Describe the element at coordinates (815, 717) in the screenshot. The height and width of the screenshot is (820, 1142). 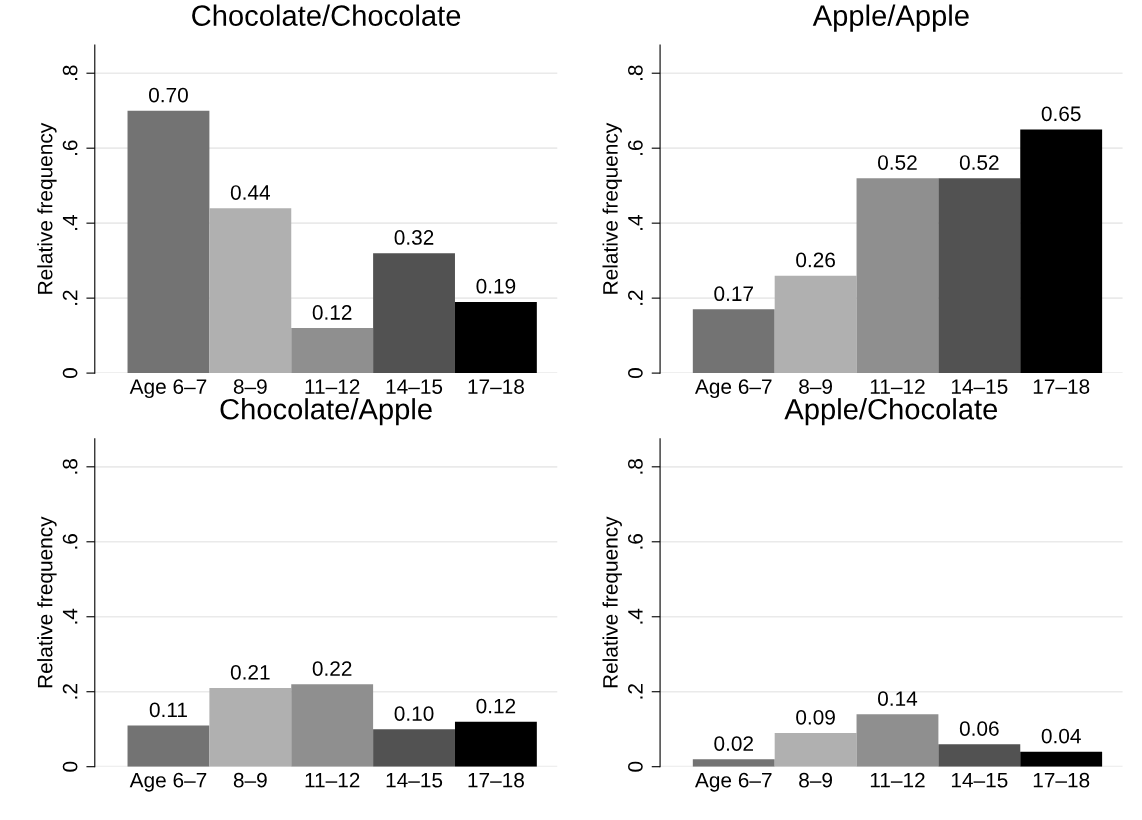
I see `data-label: 0.09` at that location.